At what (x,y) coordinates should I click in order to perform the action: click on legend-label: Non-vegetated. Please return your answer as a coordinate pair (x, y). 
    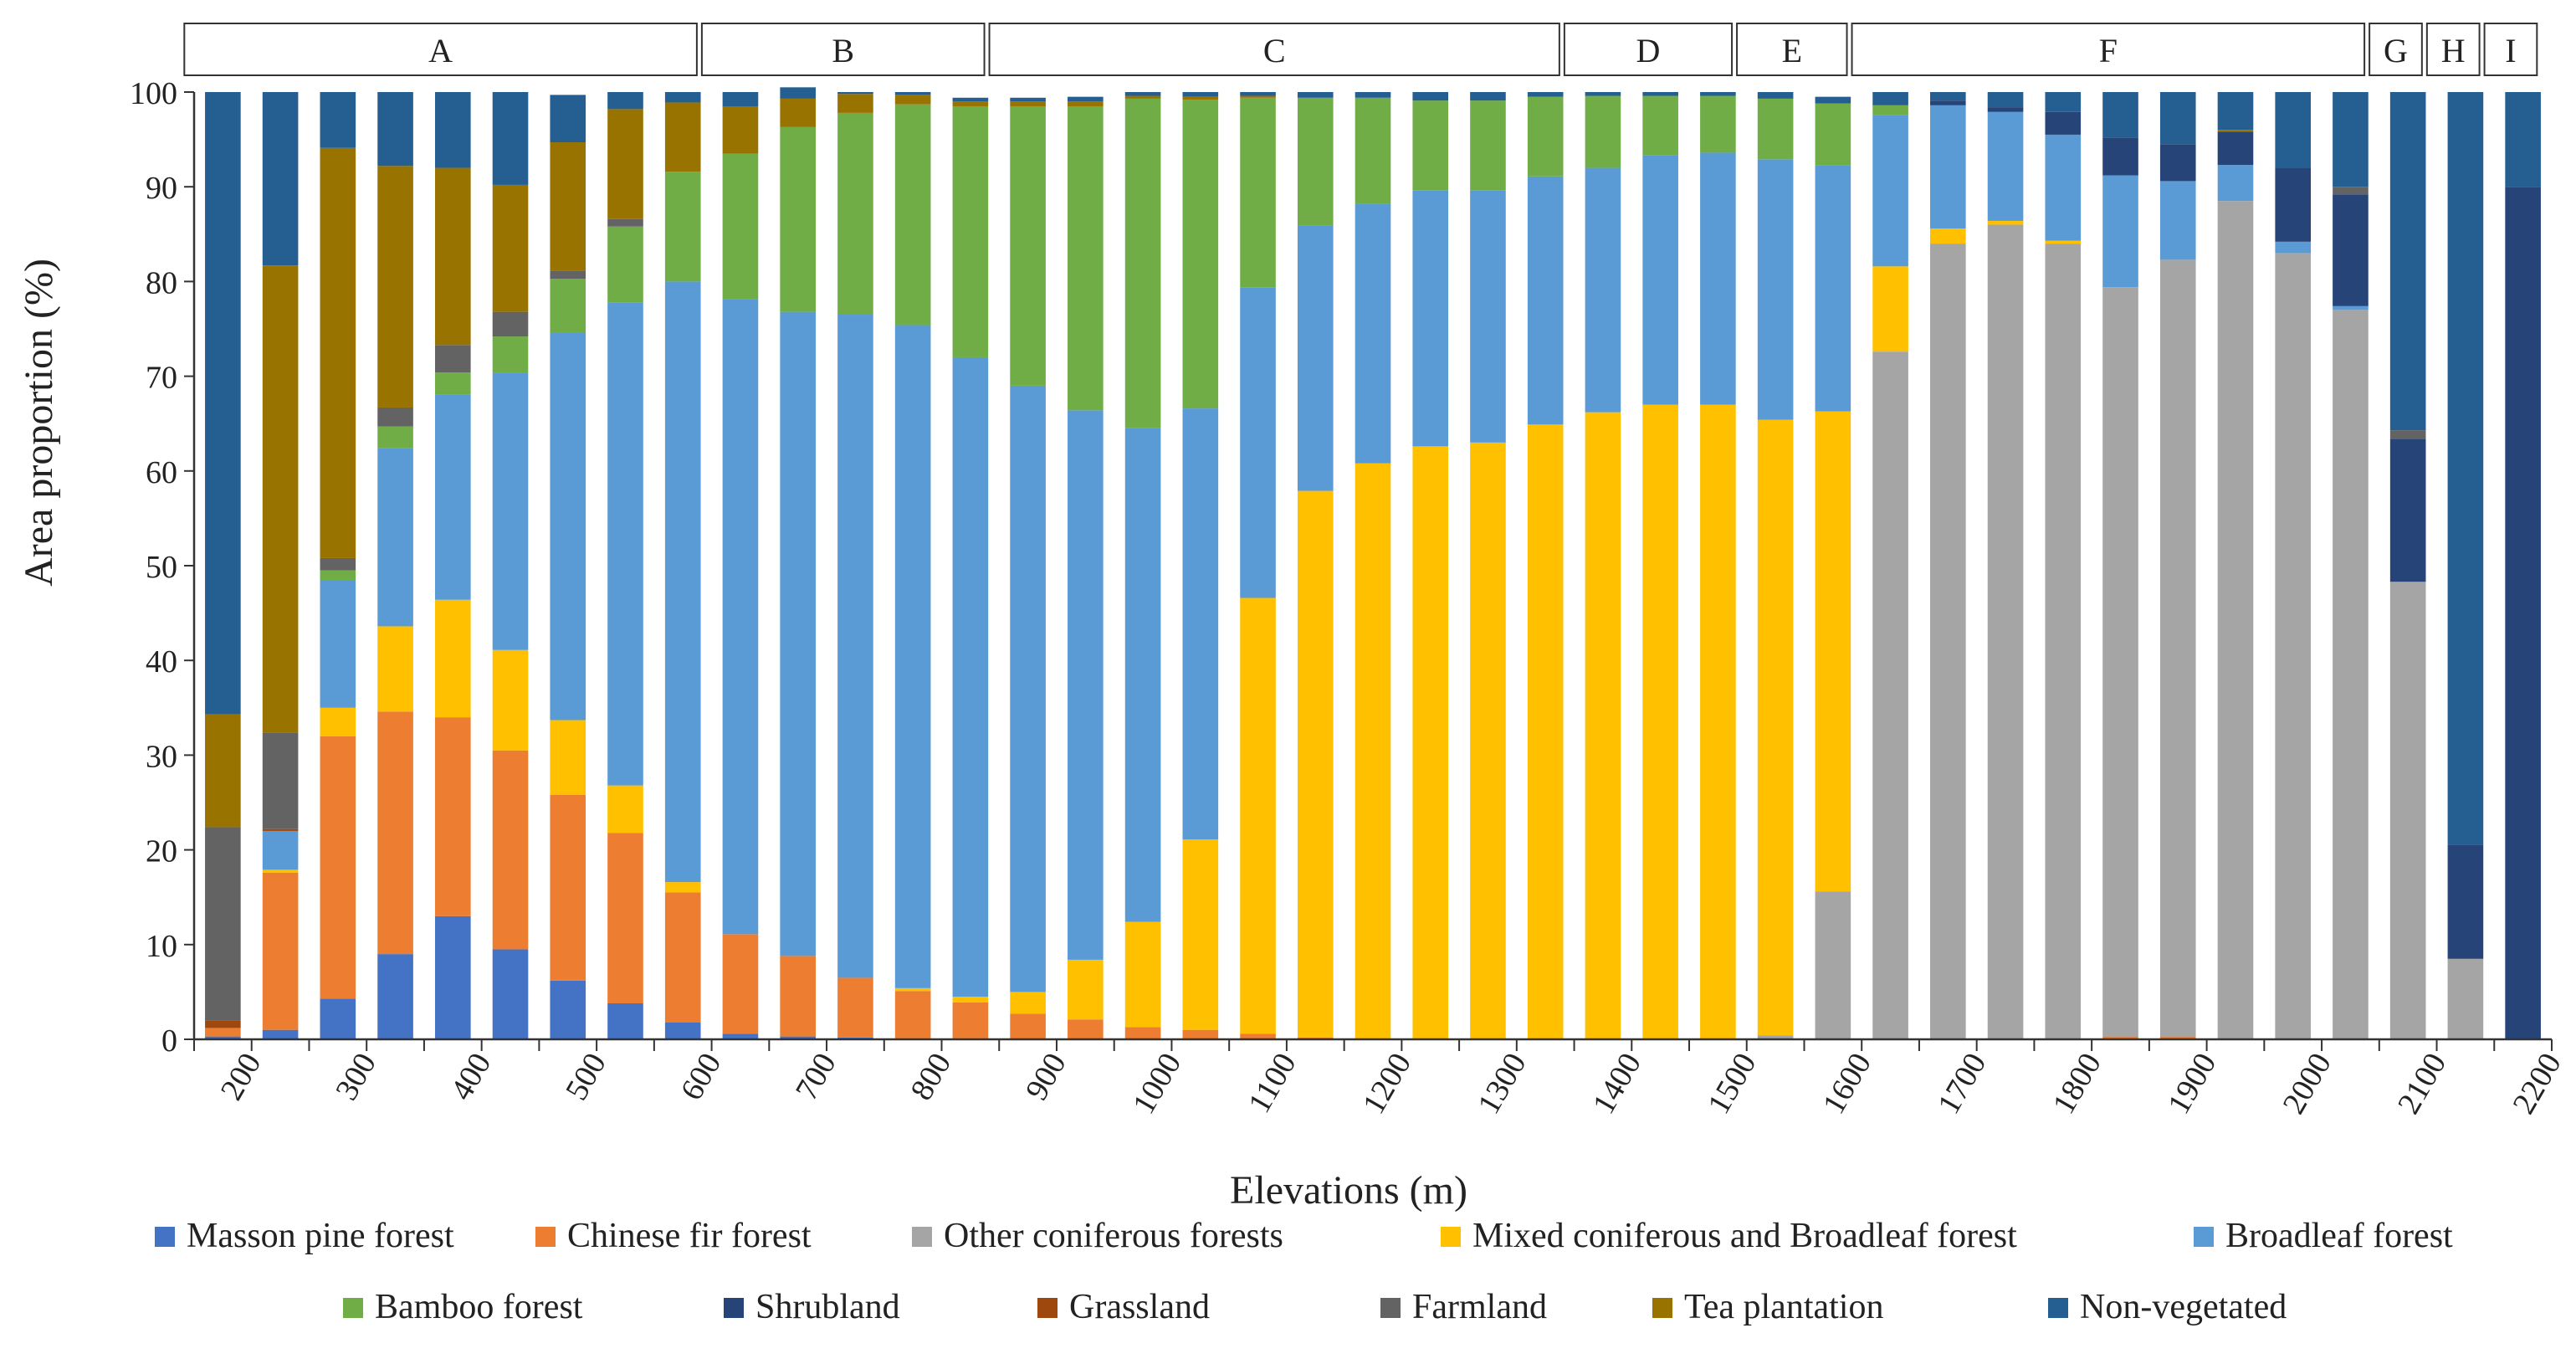
    Looking at the image, I should click on (2183, 1307).